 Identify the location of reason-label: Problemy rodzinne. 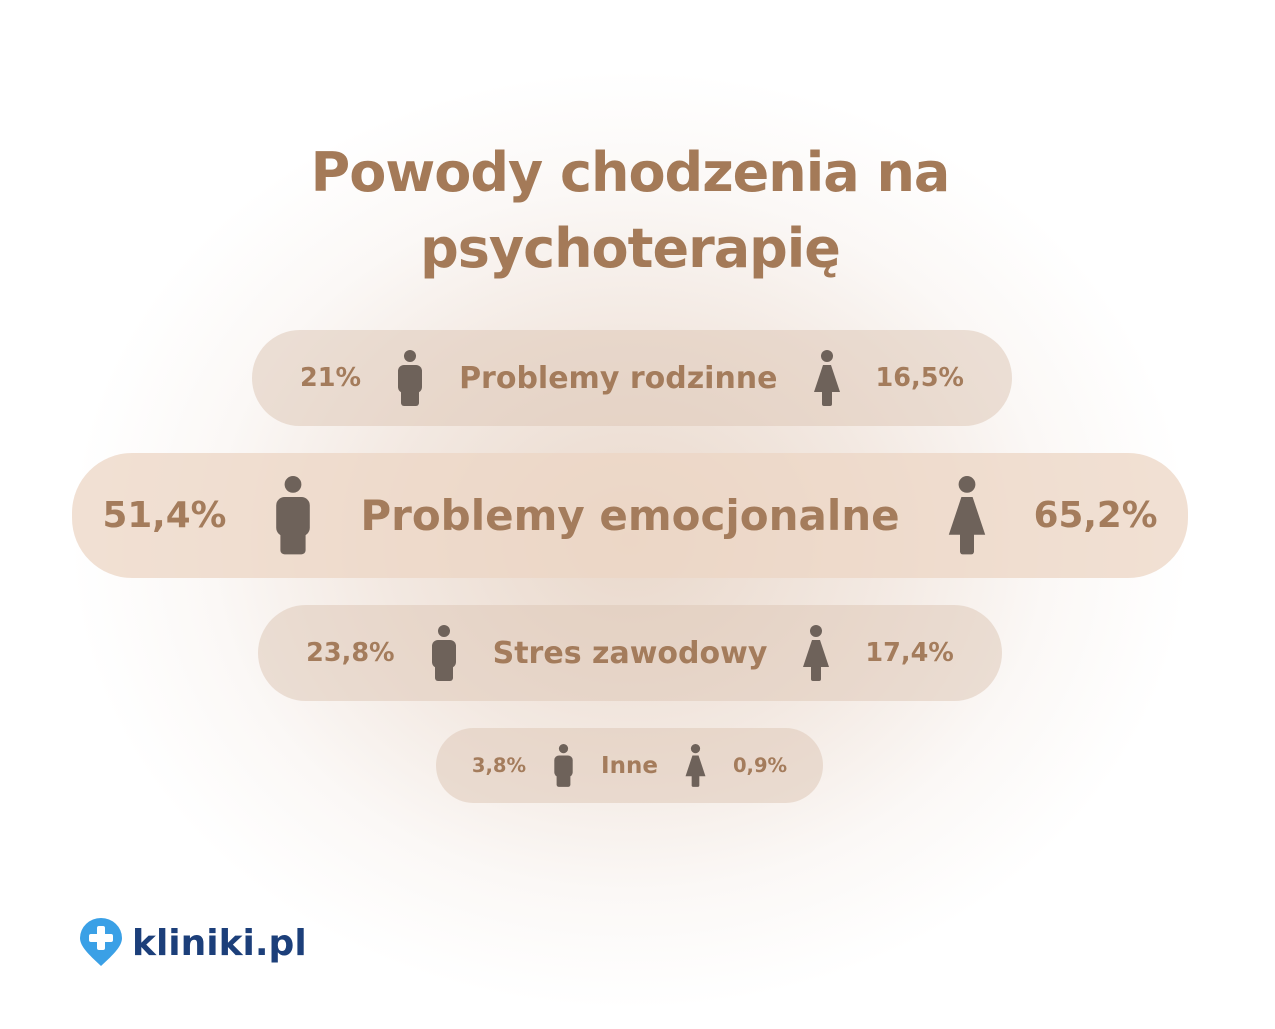
(618, 378).